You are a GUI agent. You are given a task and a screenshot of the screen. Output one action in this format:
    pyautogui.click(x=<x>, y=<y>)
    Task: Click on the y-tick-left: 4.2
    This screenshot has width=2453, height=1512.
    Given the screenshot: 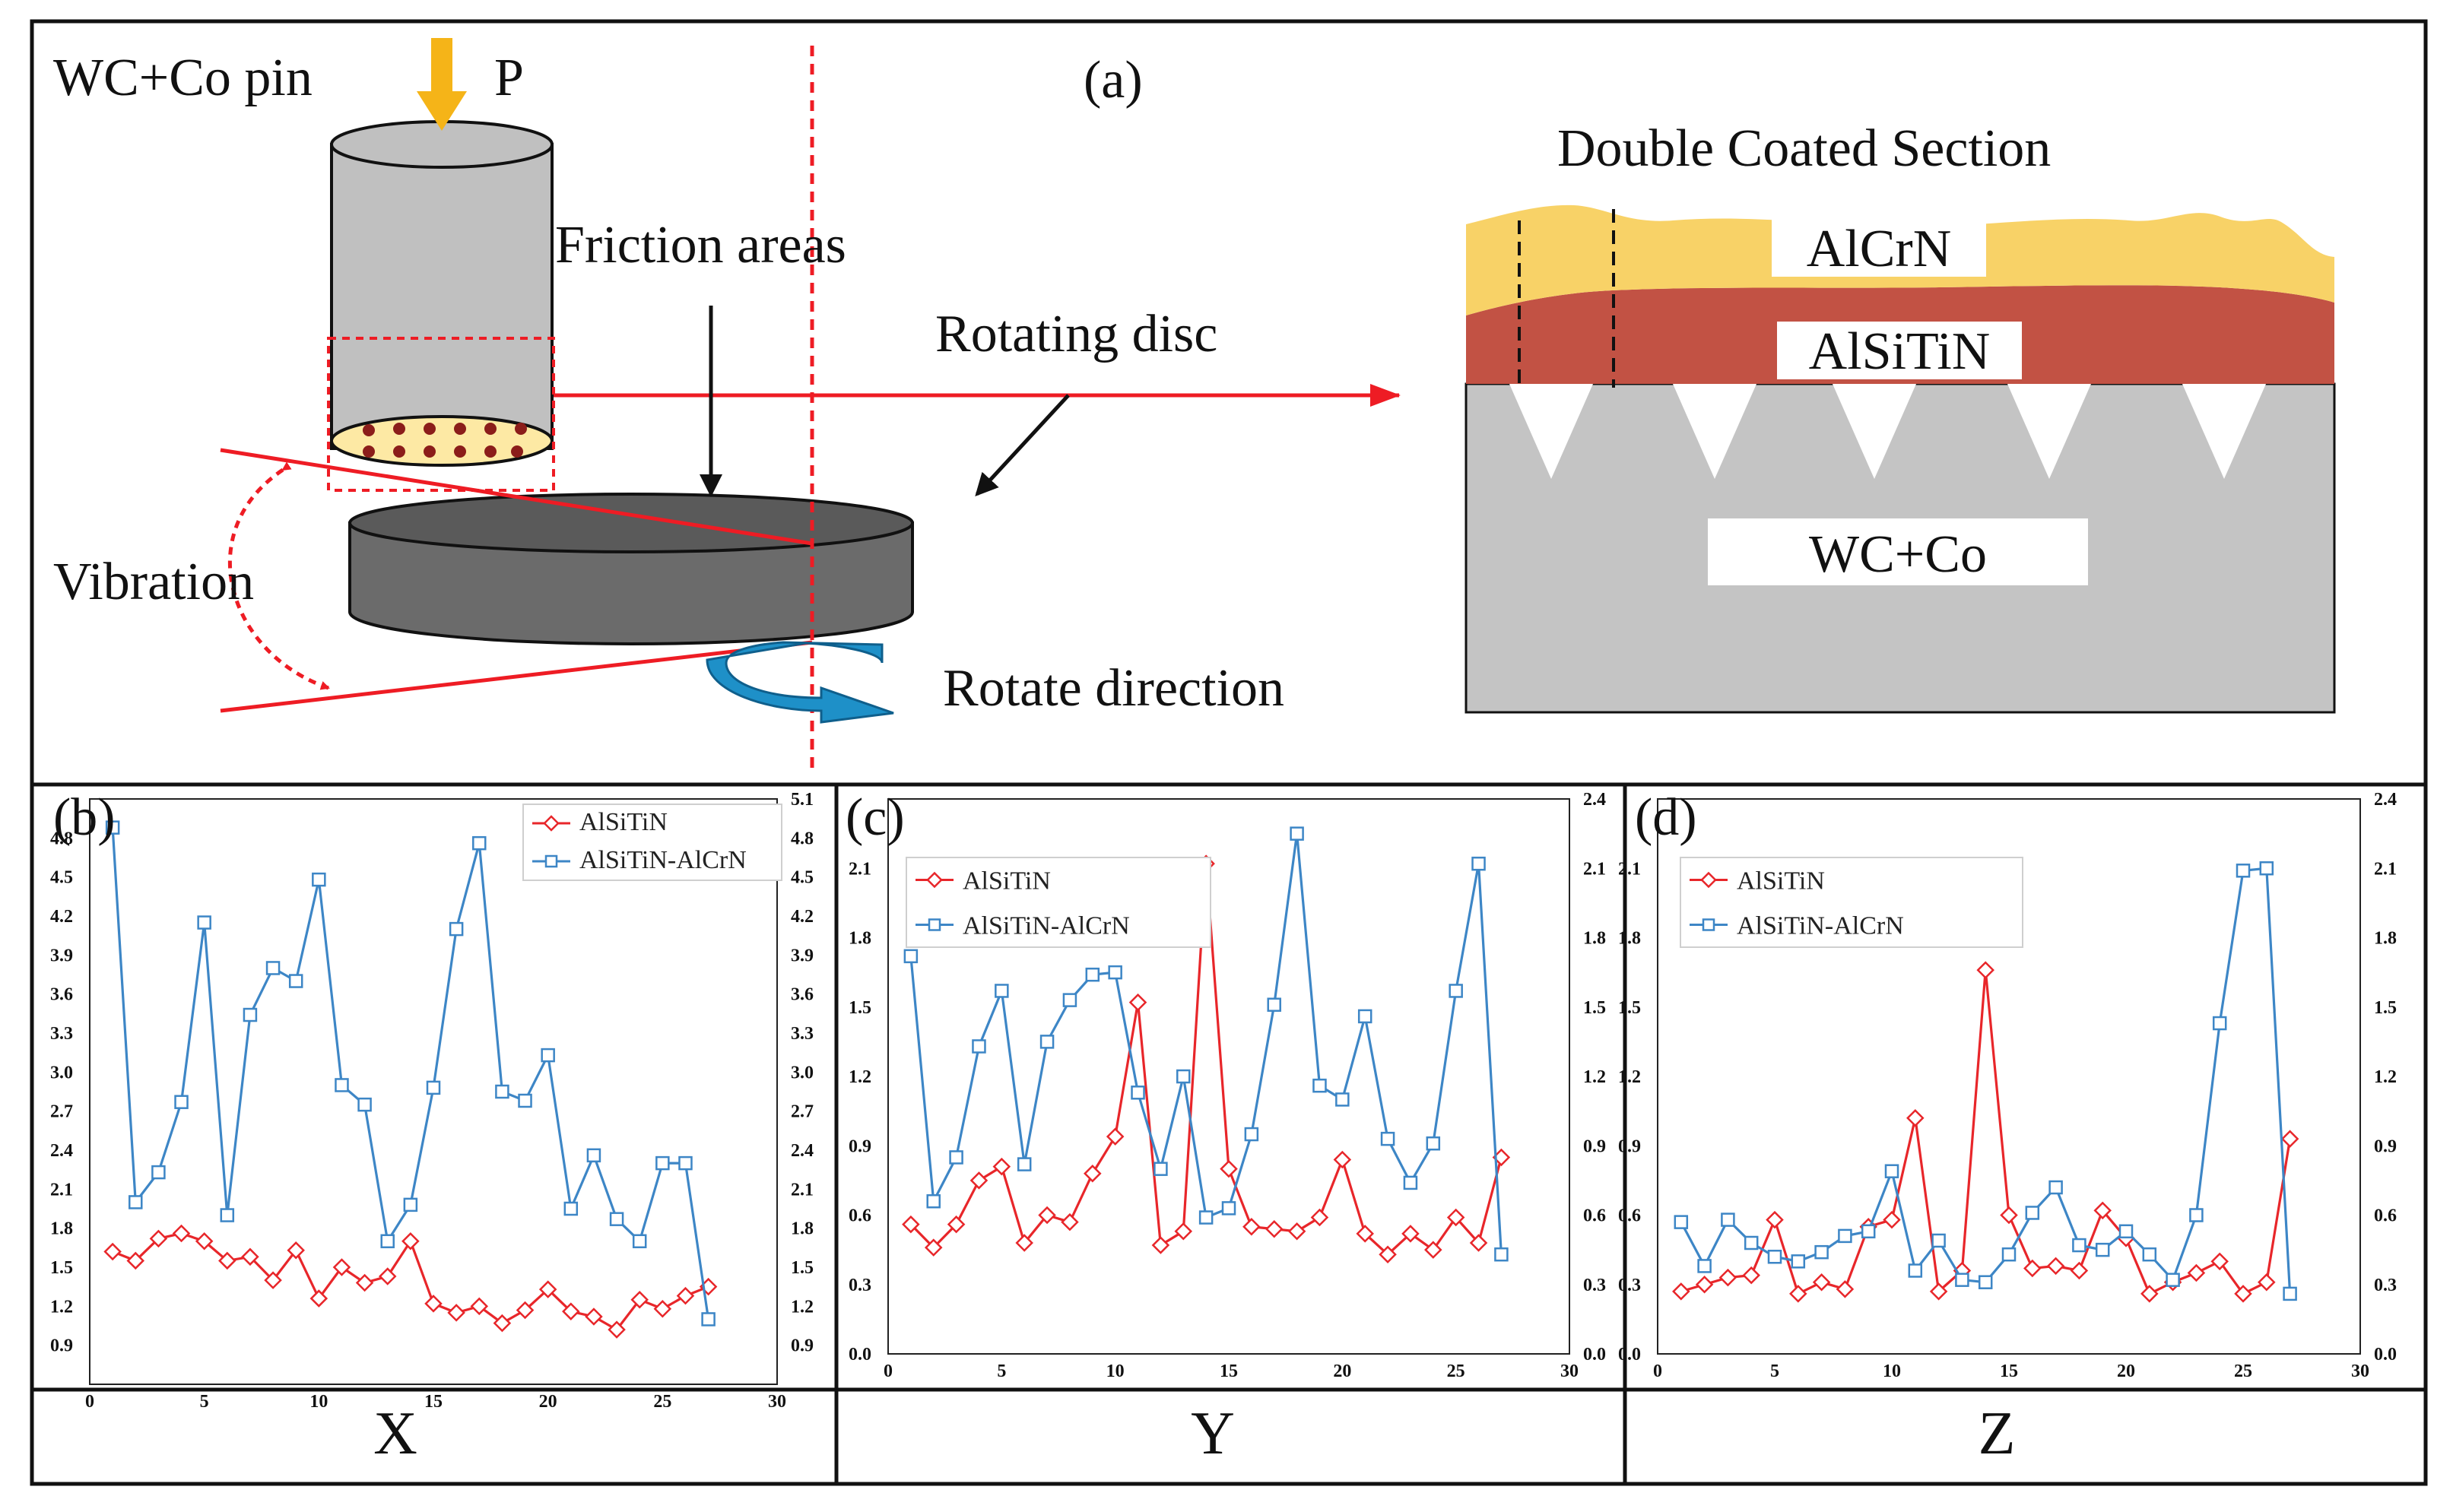 What is the action you would take?
    pyautogui.click(x=61, y=917)
    